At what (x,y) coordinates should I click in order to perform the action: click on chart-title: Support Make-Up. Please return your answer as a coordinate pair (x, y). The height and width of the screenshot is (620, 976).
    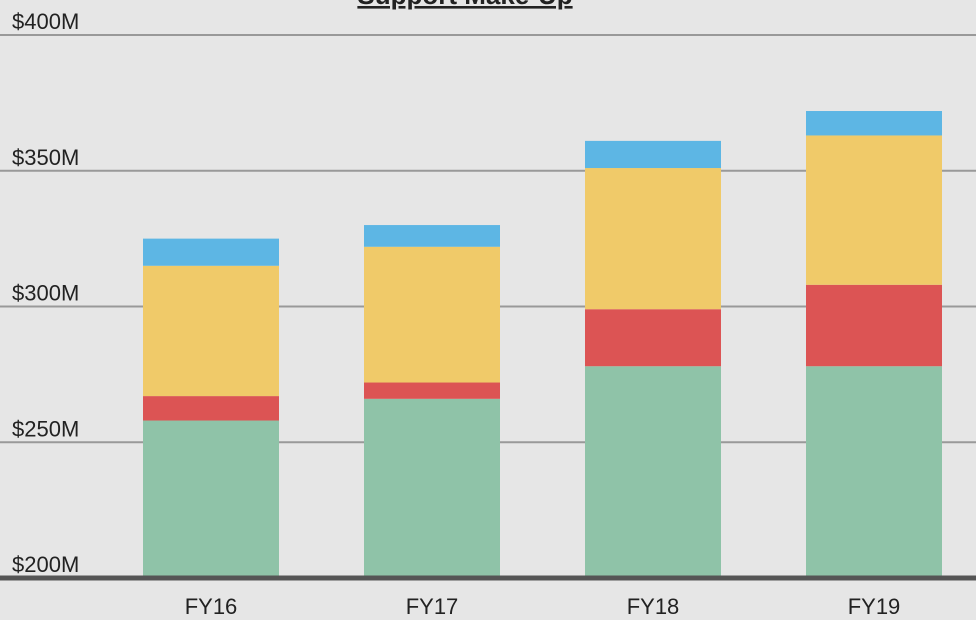
    Looking at the image, I should click on (464, 5).